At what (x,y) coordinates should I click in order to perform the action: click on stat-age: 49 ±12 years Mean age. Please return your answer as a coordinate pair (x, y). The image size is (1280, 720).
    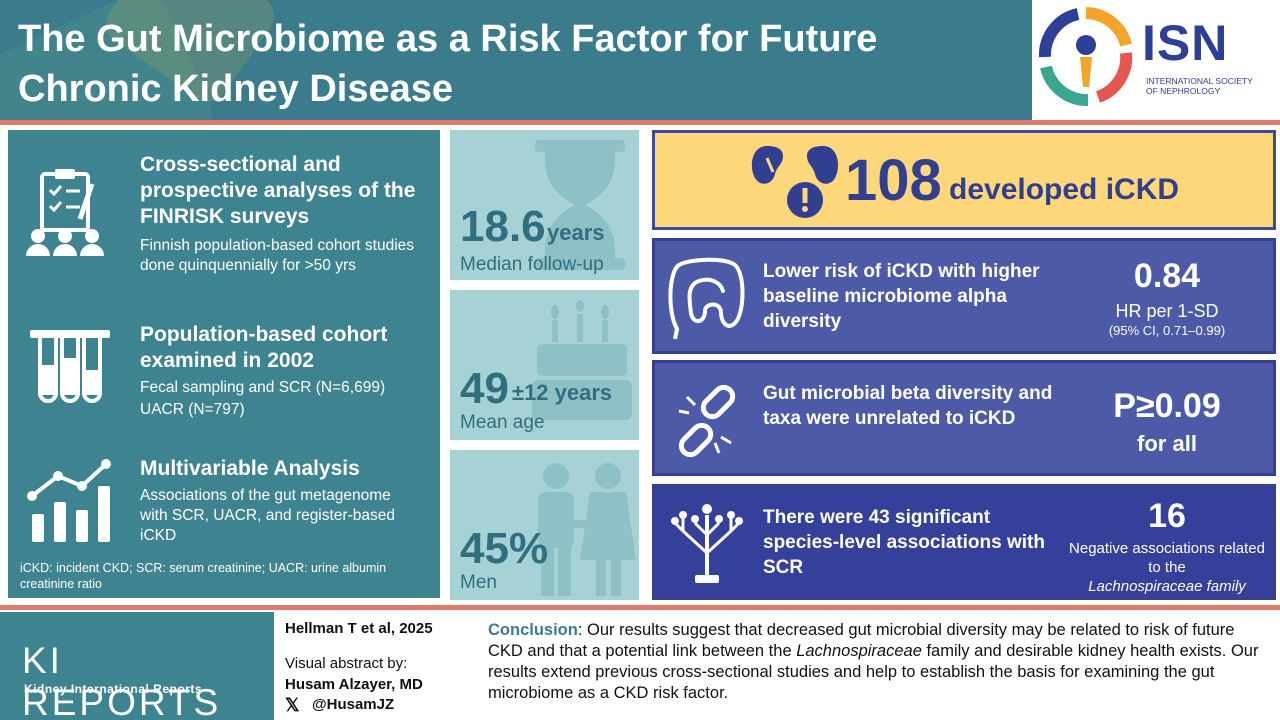
    Looking at the image, I should click on (544, 365).